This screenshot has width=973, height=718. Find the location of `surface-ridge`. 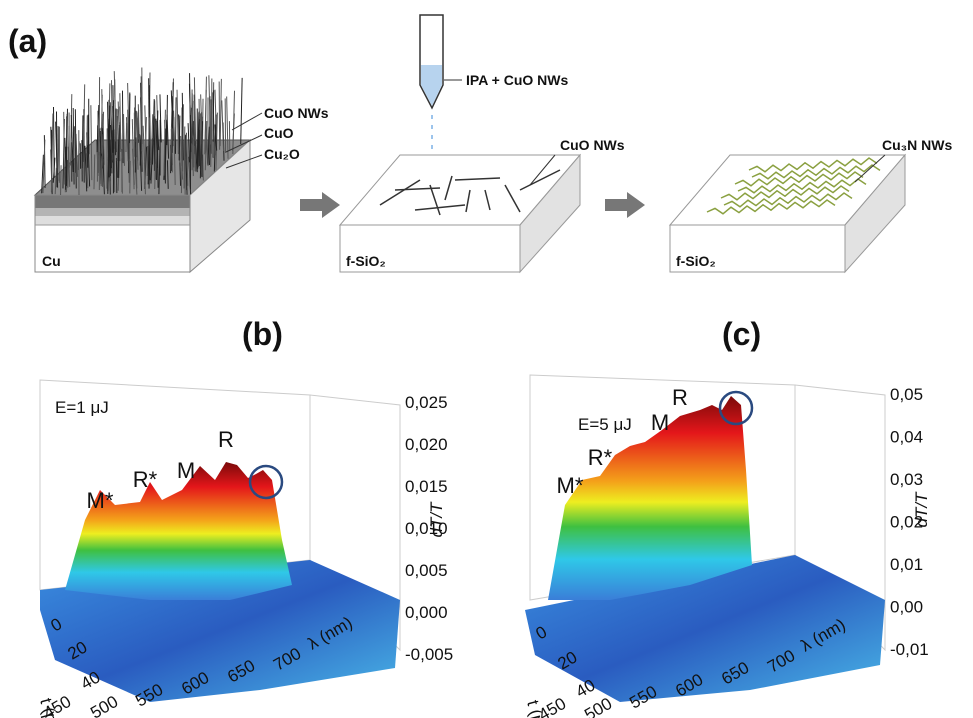

surface-ridge is located at coordinates (650, 498).